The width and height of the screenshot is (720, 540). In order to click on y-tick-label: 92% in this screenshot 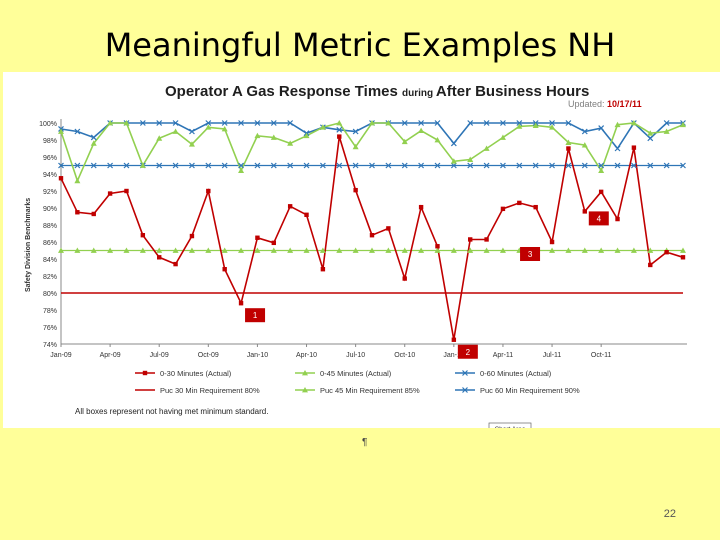, I will do `click(50, 192)`.